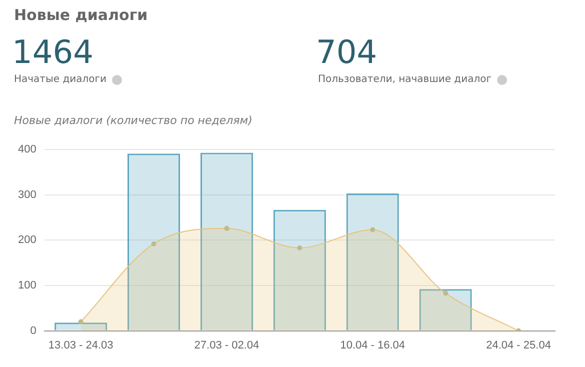 The width and height of the screenshot is (585, 367). Describe the element at coordinates (347, 52) in the screenshot. I see `text: 704` at that location.